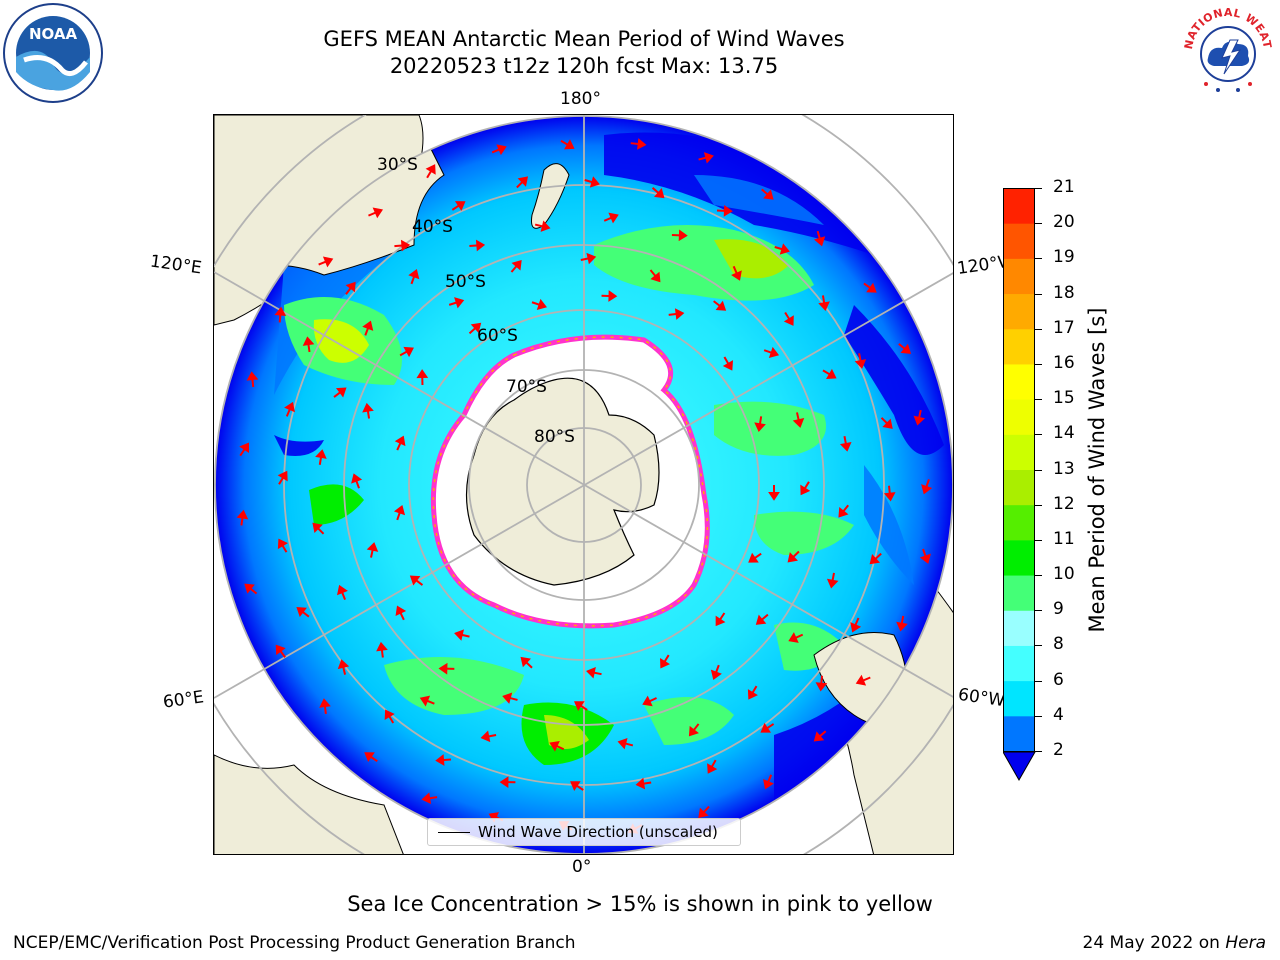 This screenshot has width=1280, height=960. What do you see at coordinates (183, 700) in the screenshot?
I see `lon-label-60e: 60°E` at bounding box center [183, 700].